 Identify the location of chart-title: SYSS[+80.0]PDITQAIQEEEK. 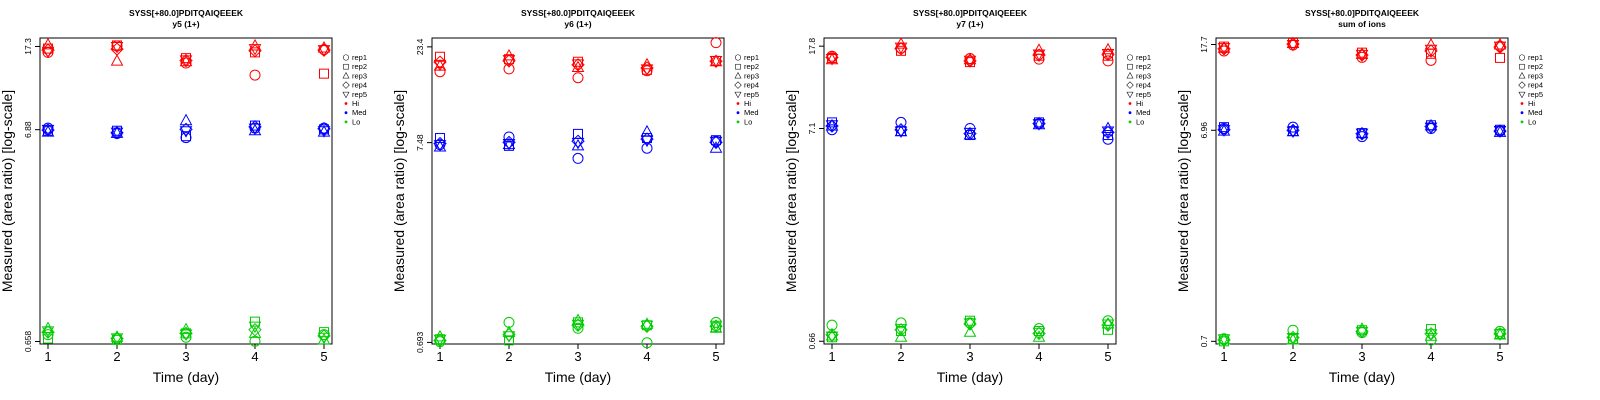
(970, 13).